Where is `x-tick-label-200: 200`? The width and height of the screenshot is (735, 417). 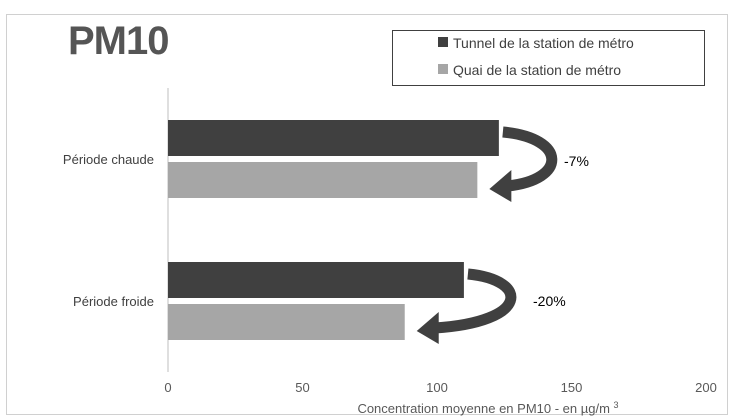
x-tick-label-200: 200 is located at coordinates (706, 387).